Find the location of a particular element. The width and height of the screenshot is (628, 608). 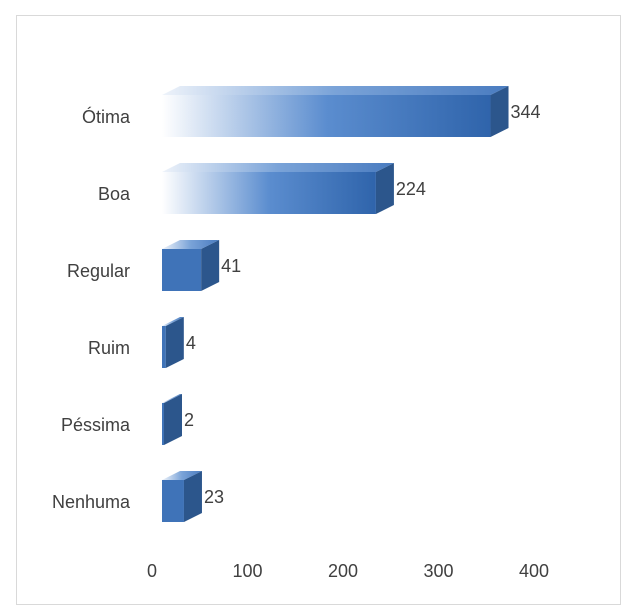

x-tick-label: 300 is located at coordinates (438, 571).